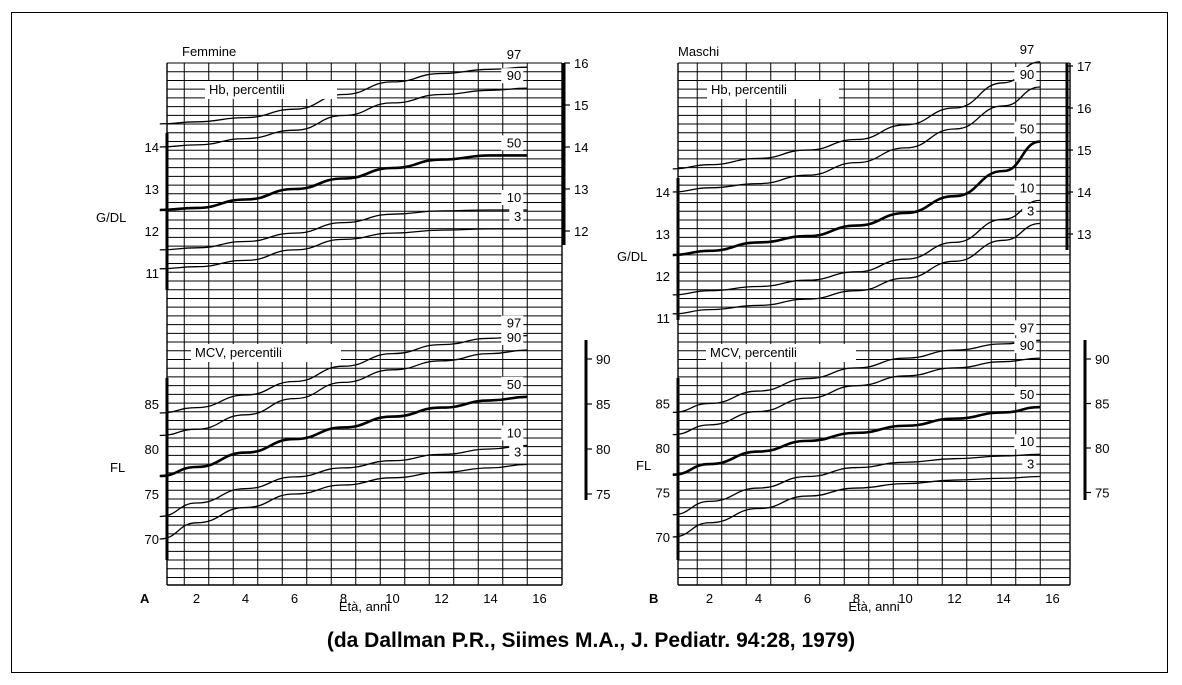 Image resolution: width=1182 pixels, height=685 pixels. I want to click on x-tick-label: 2, so click(709, 598).